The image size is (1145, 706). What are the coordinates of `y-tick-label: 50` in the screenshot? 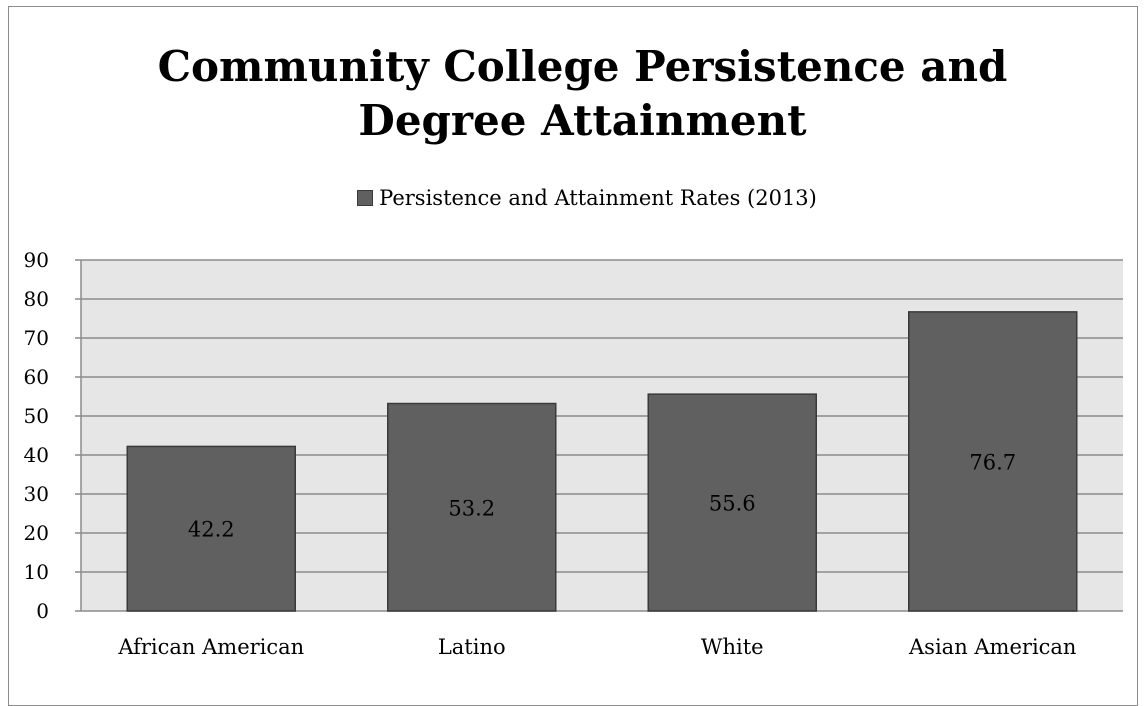 It's located at (36, 416).